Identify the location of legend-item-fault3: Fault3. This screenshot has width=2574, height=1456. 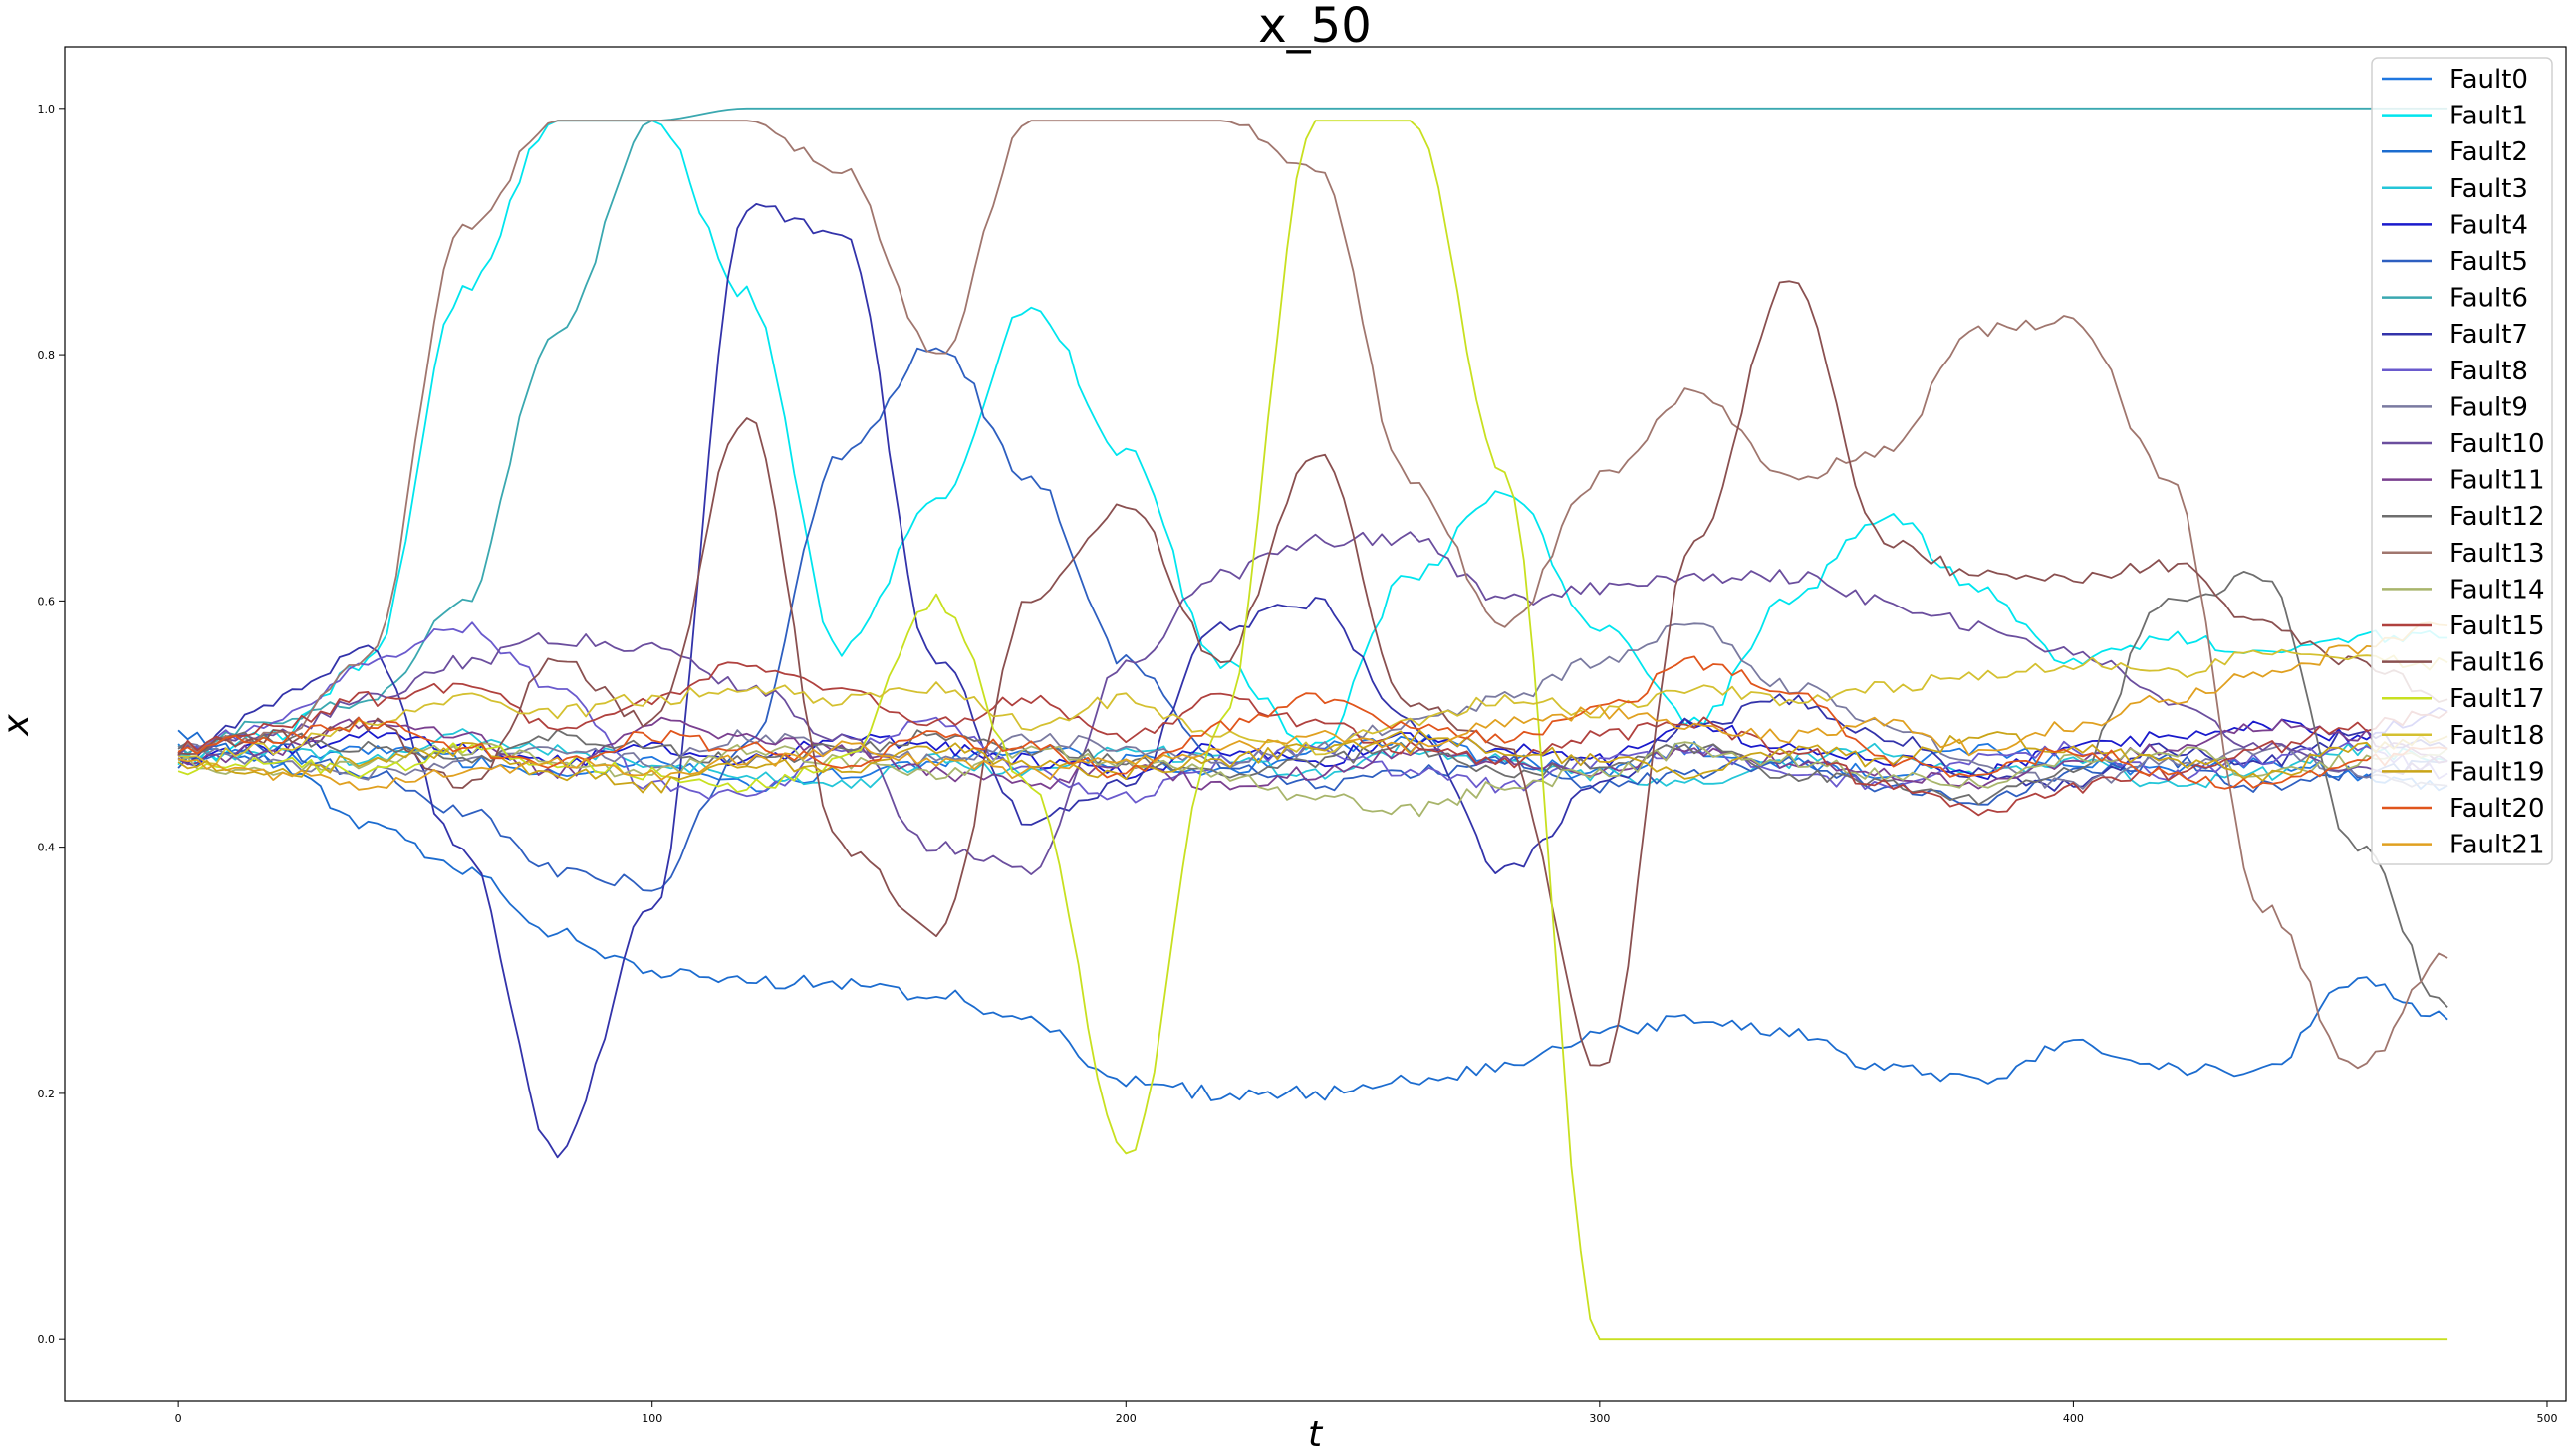
(2455, 189).